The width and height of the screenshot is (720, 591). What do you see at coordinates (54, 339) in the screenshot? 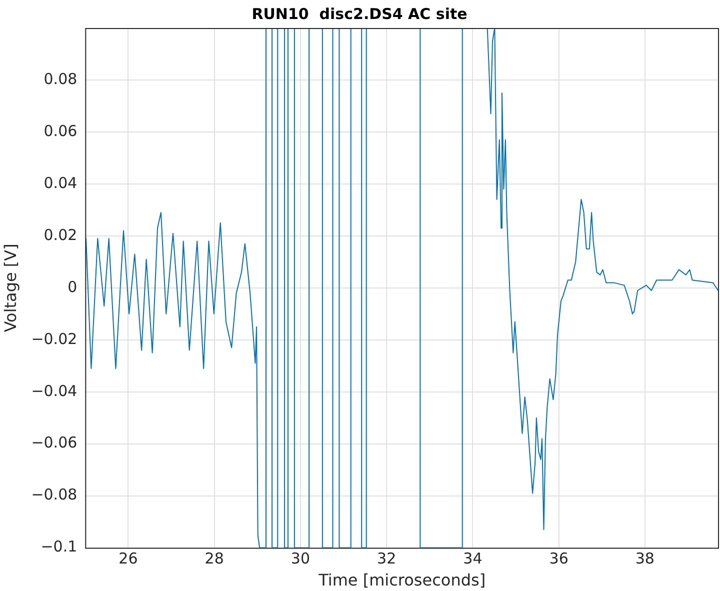
I see `y-tick-label: −0.02` at bounding box center [54, 339].